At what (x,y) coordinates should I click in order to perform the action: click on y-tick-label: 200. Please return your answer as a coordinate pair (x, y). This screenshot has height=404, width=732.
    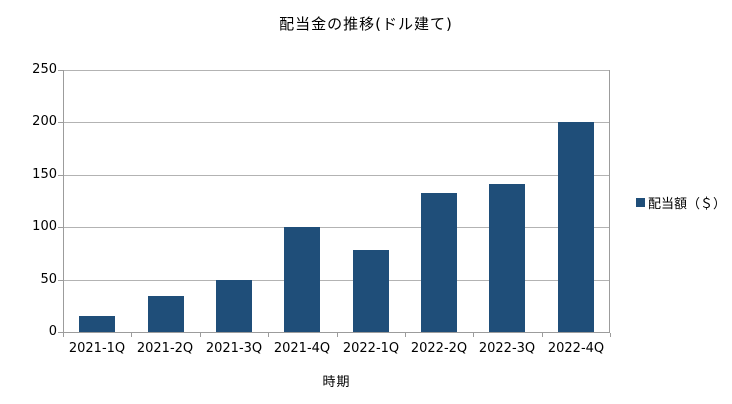
    Looking at the image, I should click on (44, 122).